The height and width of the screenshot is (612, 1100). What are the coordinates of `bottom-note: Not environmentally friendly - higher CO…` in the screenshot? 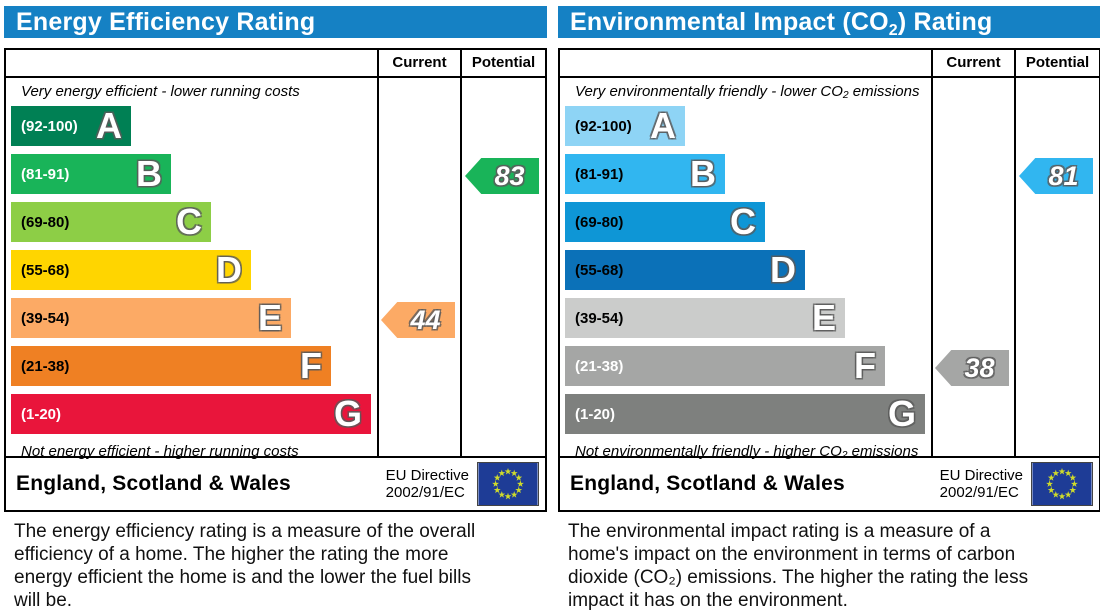 It's located at (747, 451).